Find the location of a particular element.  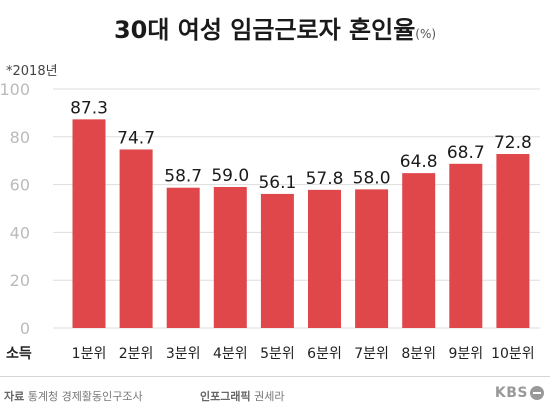

logo-mark-icon is located at coordinates (537, 393).